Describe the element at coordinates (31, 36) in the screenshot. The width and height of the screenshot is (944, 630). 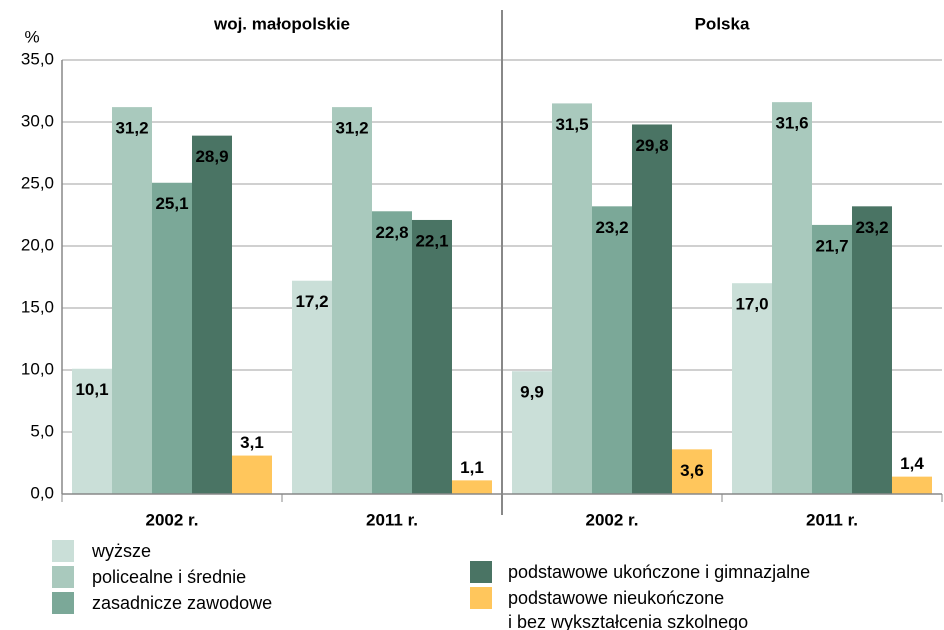
I see `y-axis-label: %` at that location.